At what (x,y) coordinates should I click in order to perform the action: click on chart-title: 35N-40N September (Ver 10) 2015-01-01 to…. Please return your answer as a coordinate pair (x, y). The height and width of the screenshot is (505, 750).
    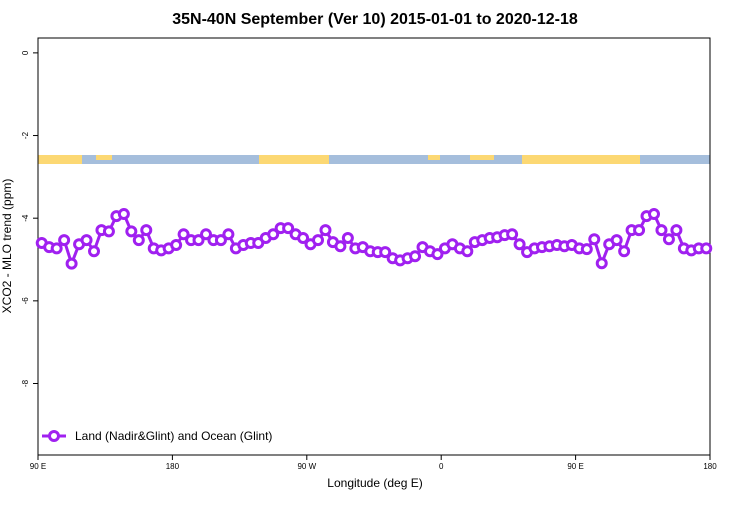
    Looking at the image, I should click on (375, 19).